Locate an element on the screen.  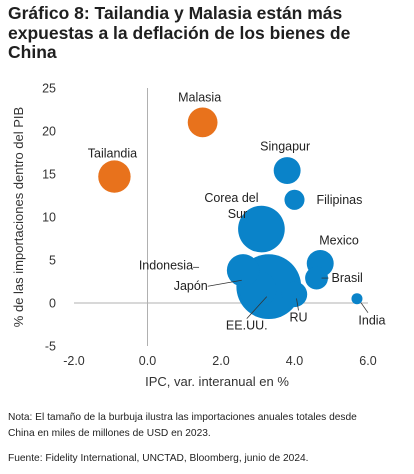
y-tick-label: -5 is located at coordinates (50, 347).